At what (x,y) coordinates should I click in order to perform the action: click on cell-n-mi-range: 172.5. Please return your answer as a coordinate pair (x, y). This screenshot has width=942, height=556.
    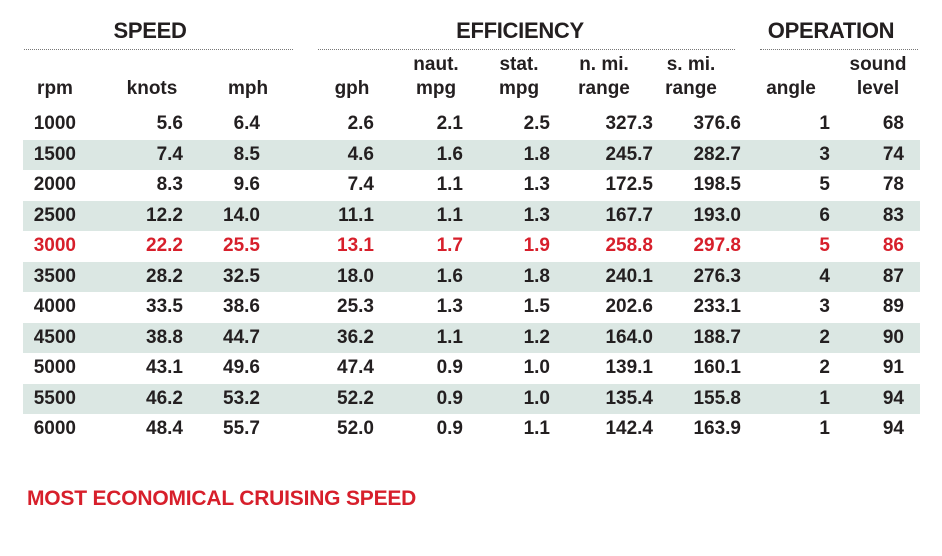
    Looking at the image, I should click on (629, 184).